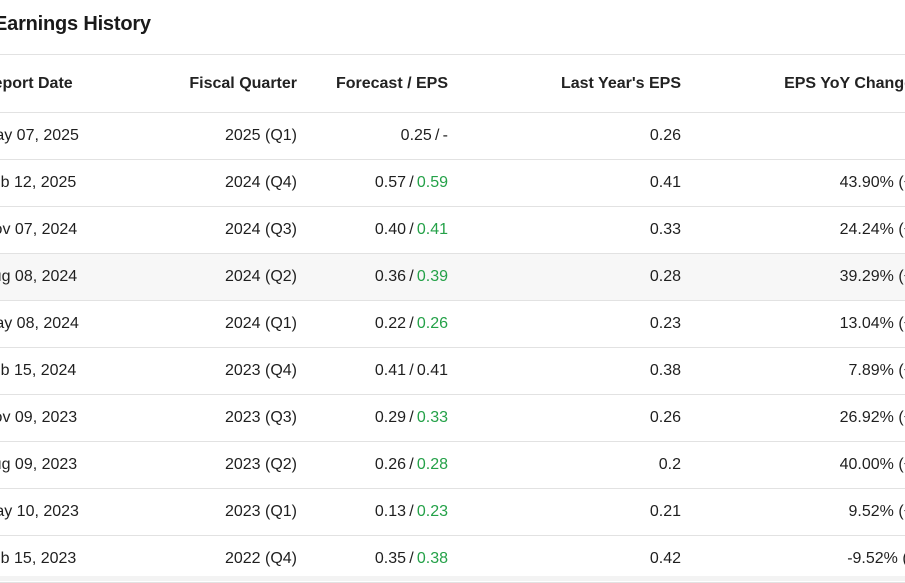  What do you see at coordinates (432, 323) in the screenshot?
I see `actual-eps-value: 0.26` at bounding box center [432, 323].